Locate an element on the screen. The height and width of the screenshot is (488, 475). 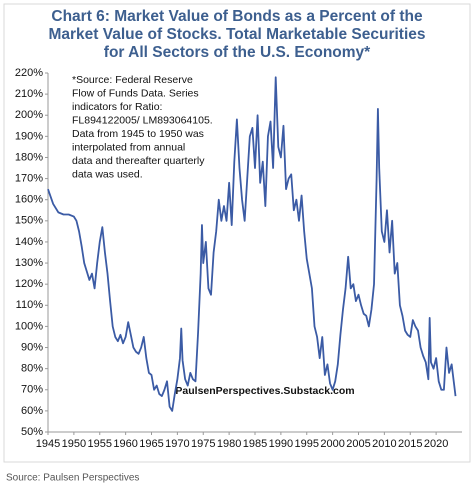
annotation: *Source: Federal Reserve is located at coordinates (132, 80).